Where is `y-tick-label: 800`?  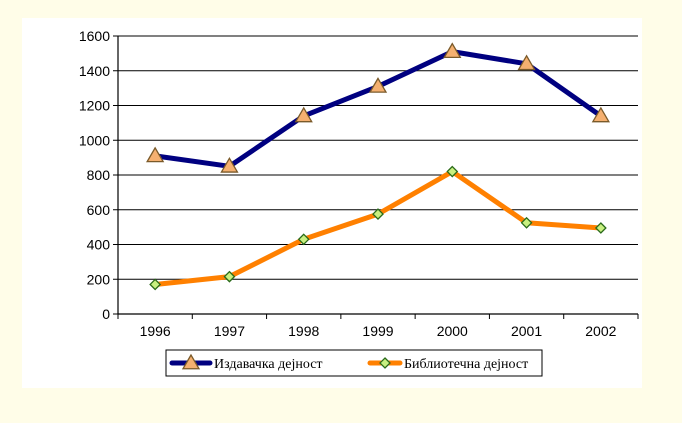
y-tick-label: 800 is located at coordinates (99, 175).